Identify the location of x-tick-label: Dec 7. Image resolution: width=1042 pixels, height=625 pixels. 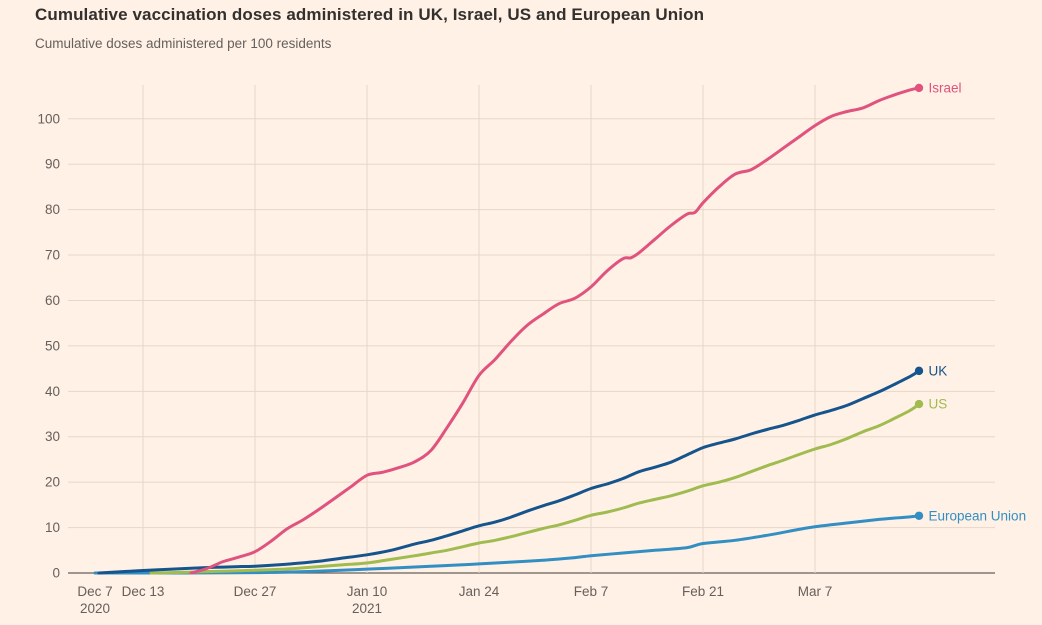
(94, 591).